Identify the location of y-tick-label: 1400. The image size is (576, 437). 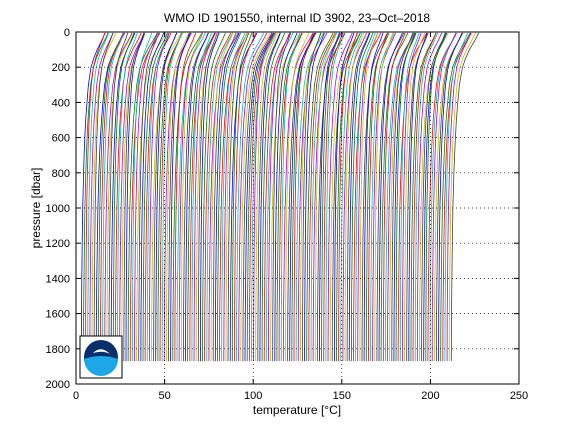
(58, 279).